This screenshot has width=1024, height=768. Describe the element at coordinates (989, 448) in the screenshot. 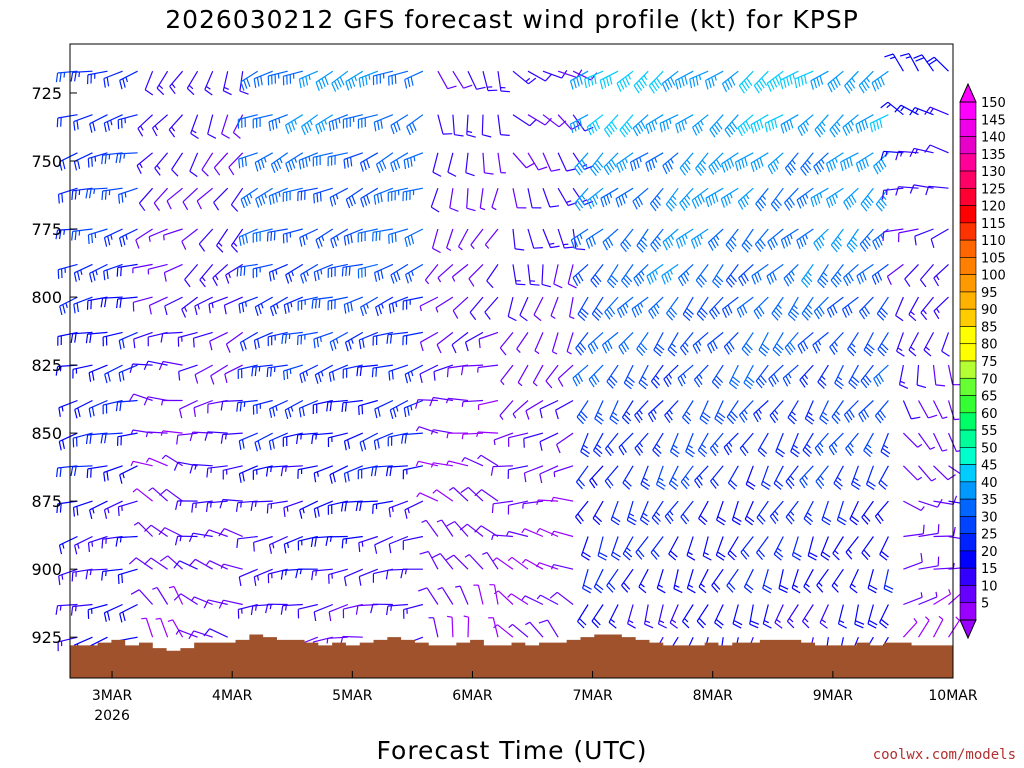

I see `colorbar-label: 50` at that location.